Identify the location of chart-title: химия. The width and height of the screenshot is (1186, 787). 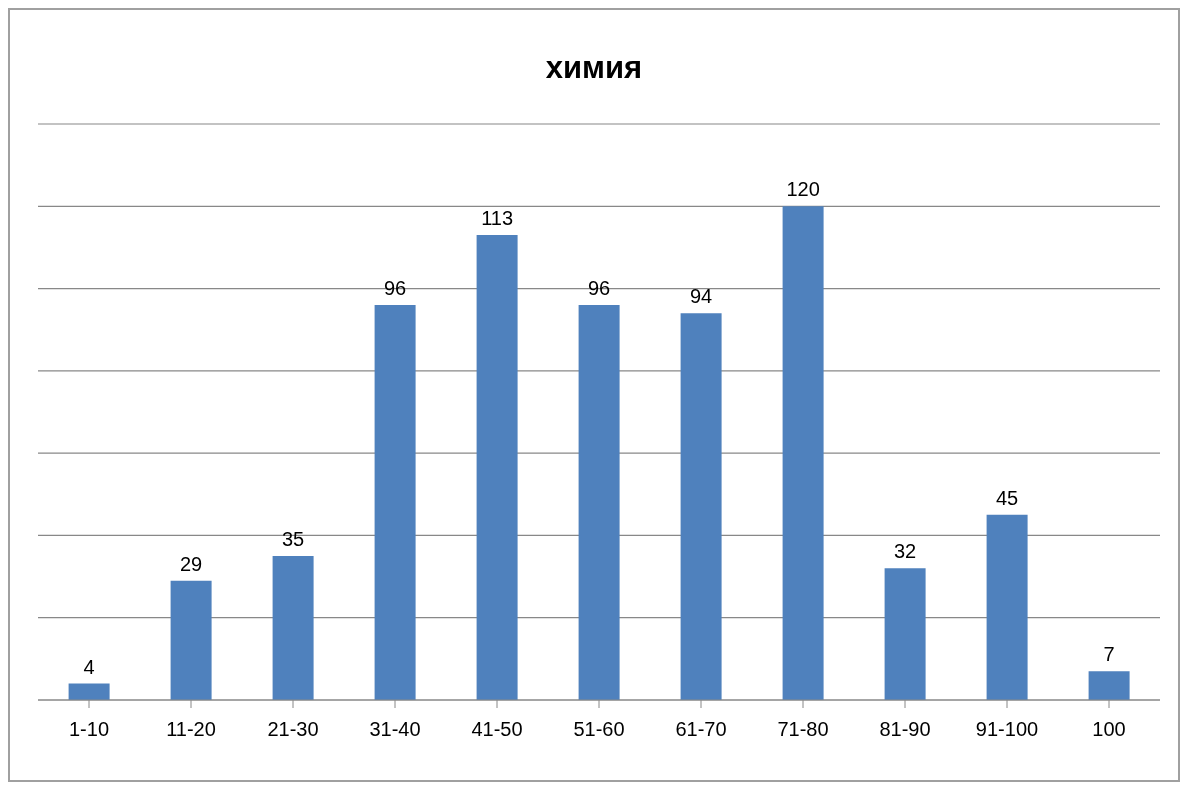
(594, 68).